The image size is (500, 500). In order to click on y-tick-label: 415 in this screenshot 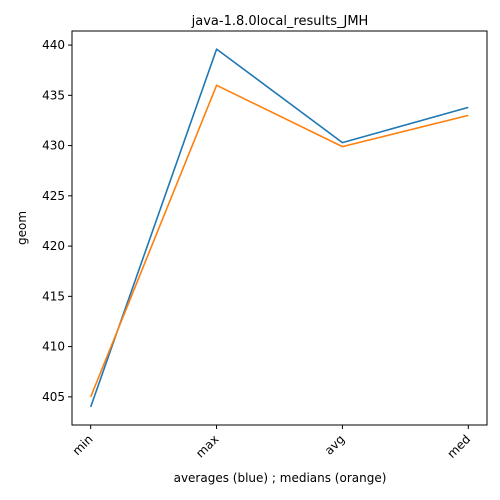, I will do `click(53, 296)`.